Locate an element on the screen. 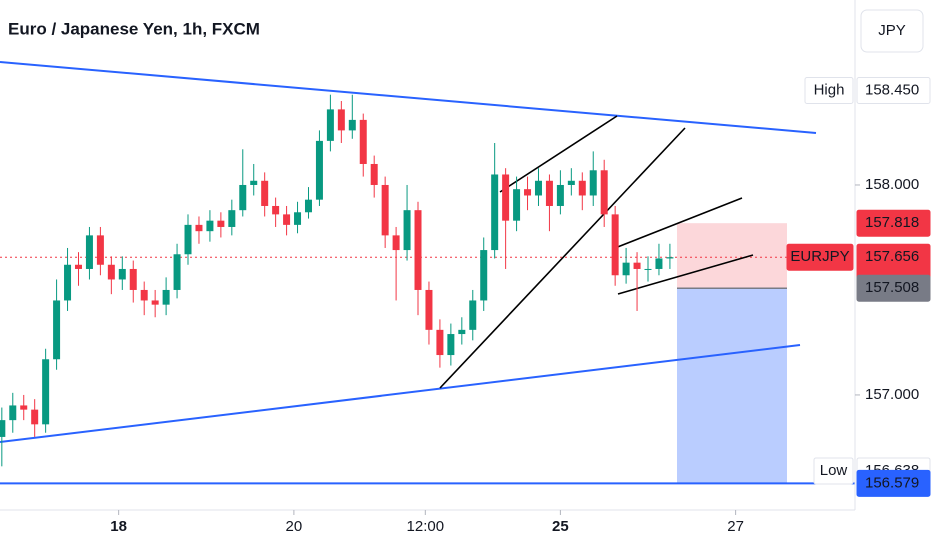 Image resolution: width=932 pixels, height=550 pixels. x-tick-label: 27 is located at coordinates (735, 526).